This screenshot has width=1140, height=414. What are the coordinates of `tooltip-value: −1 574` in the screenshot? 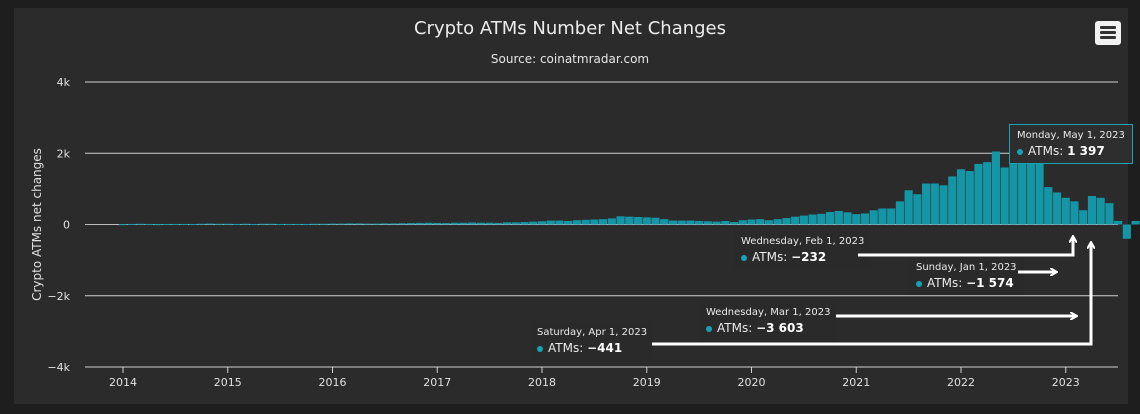 It's located at (990, 283).